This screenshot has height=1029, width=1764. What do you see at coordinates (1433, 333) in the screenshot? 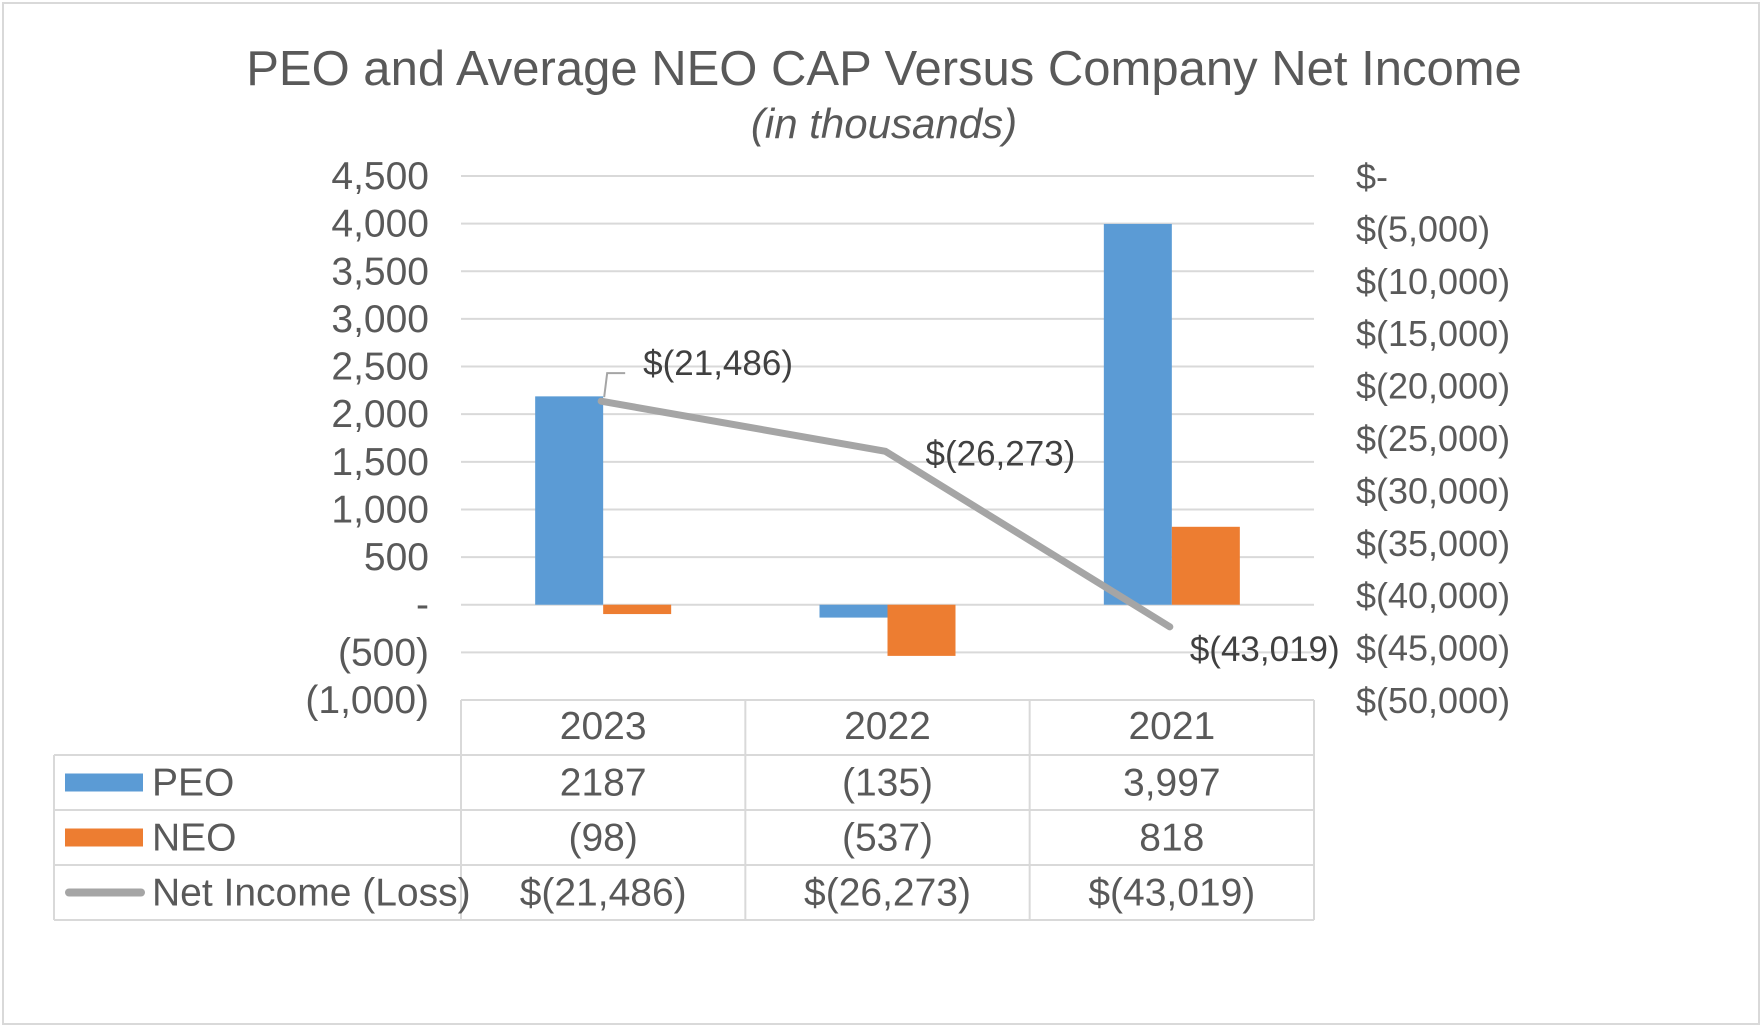
I see `right-axis-tick-label: $(15,000)` at bounding box center [1433, 333].